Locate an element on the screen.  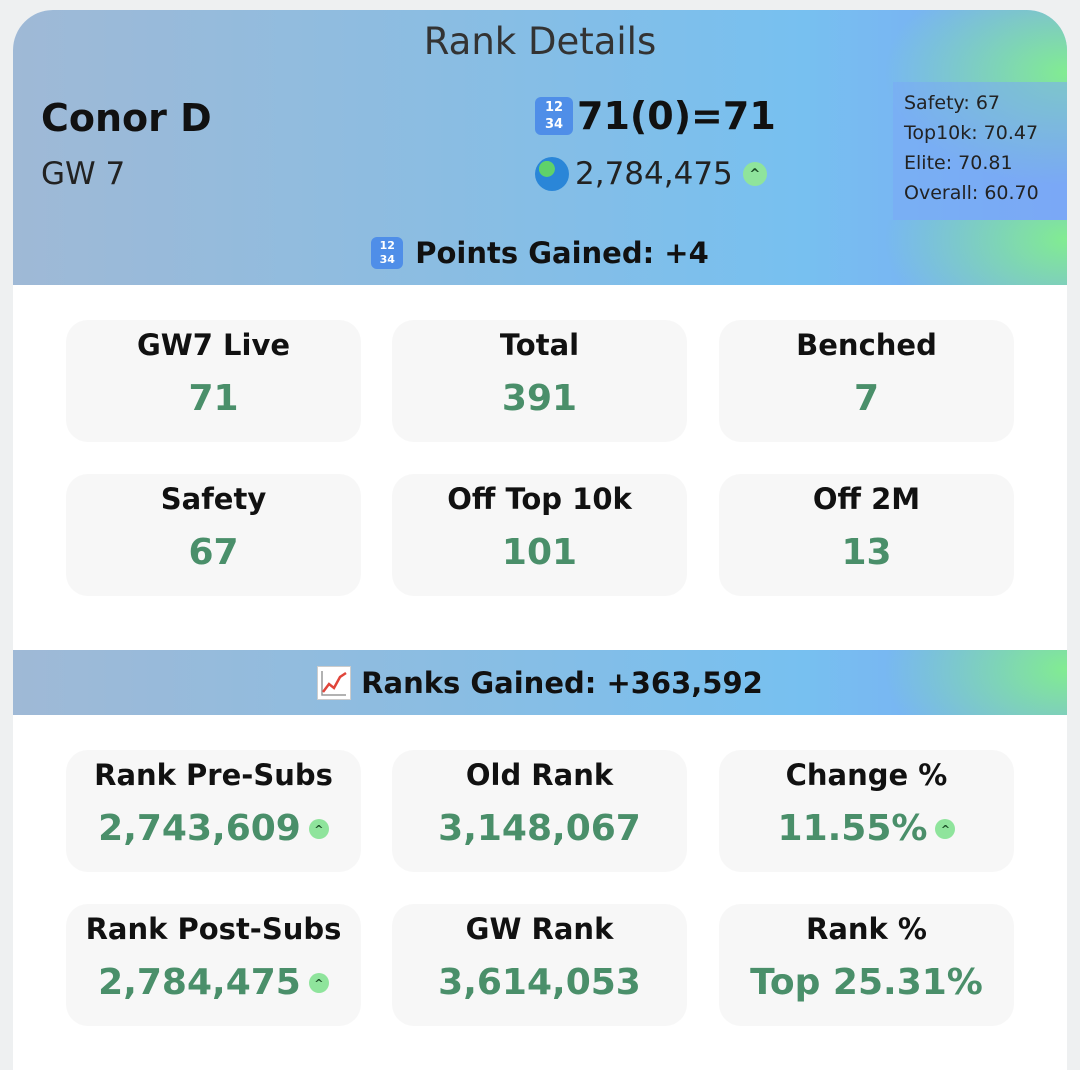
tile-value-text: 67 is located at coordinates (213, 552).